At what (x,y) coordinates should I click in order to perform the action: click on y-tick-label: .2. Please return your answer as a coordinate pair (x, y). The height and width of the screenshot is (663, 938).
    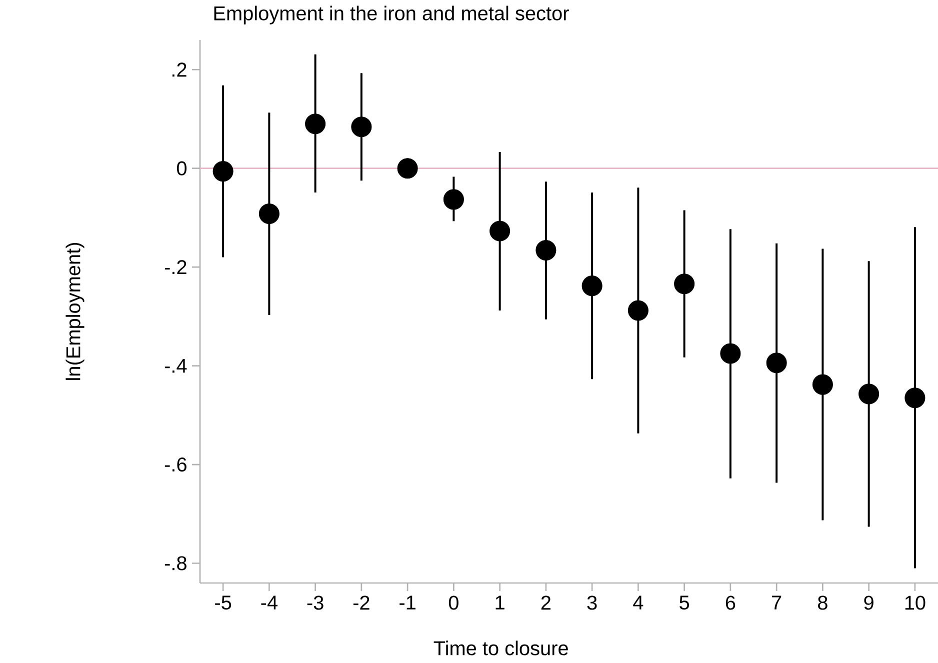
    Looking at the image, I should click on (179, 69).